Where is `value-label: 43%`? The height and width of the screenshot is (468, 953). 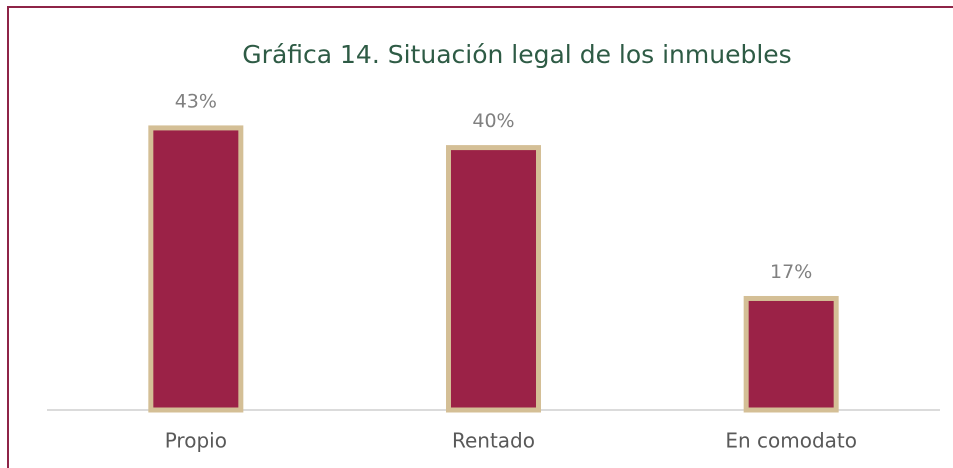 value-label: 43% is located at coordinates (196, 101).